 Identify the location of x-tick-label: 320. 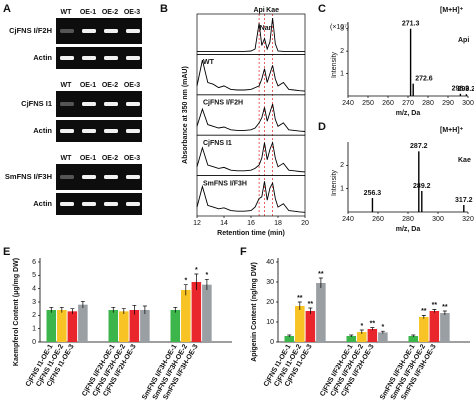
(468, 219).